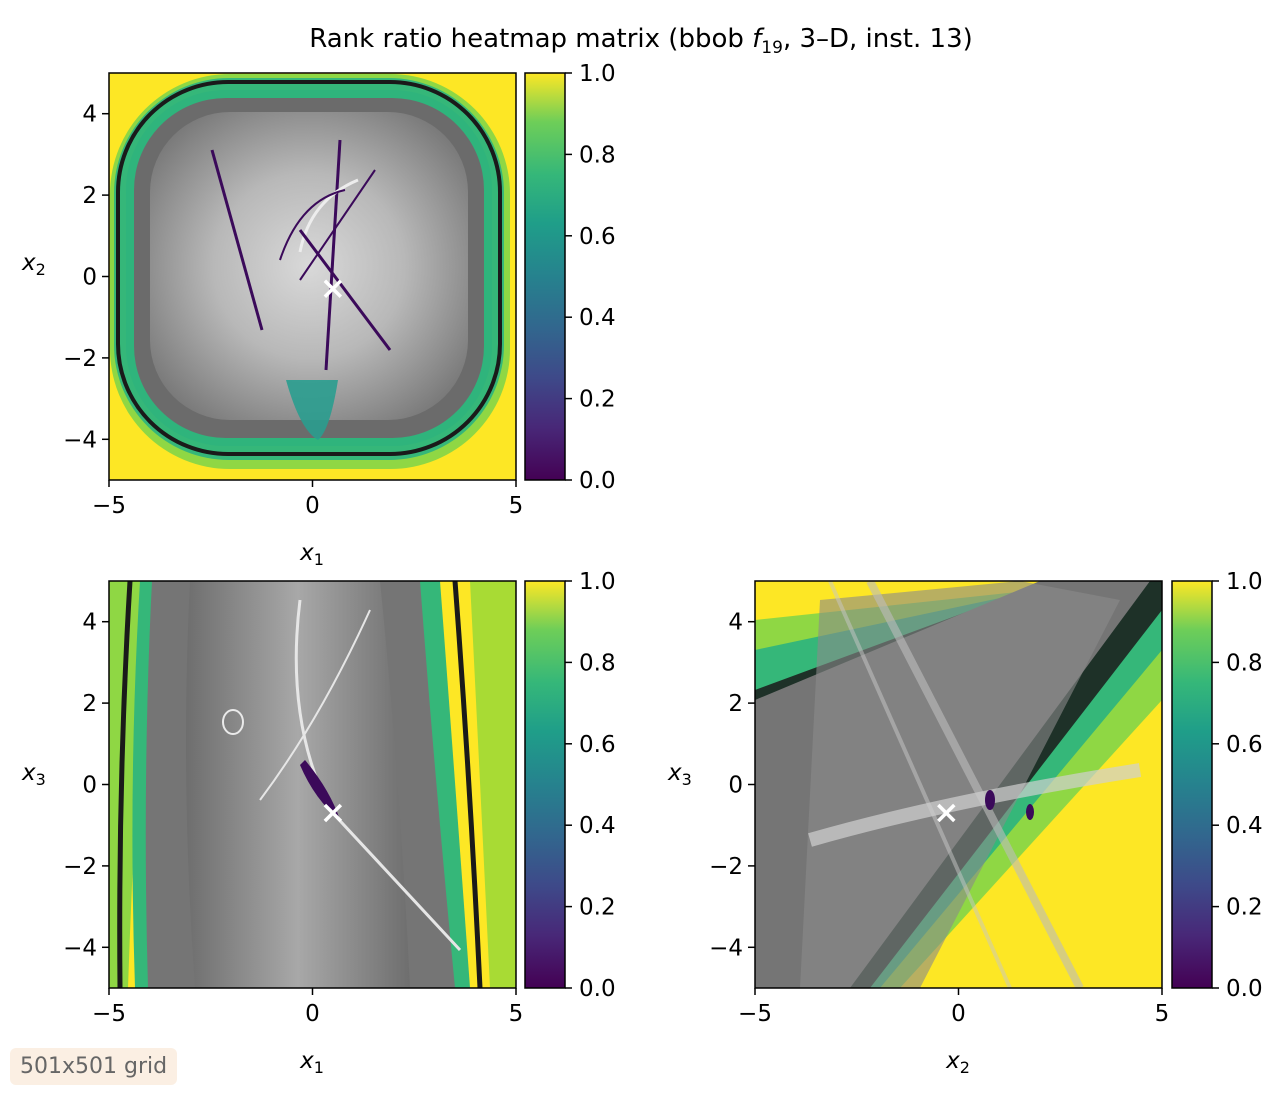 The width and height of the screenshot is (1288, 1102). Describe the element at coordinates (311, 554) in the screenshot. I see `xlabel-panel-1: x1` at that location.